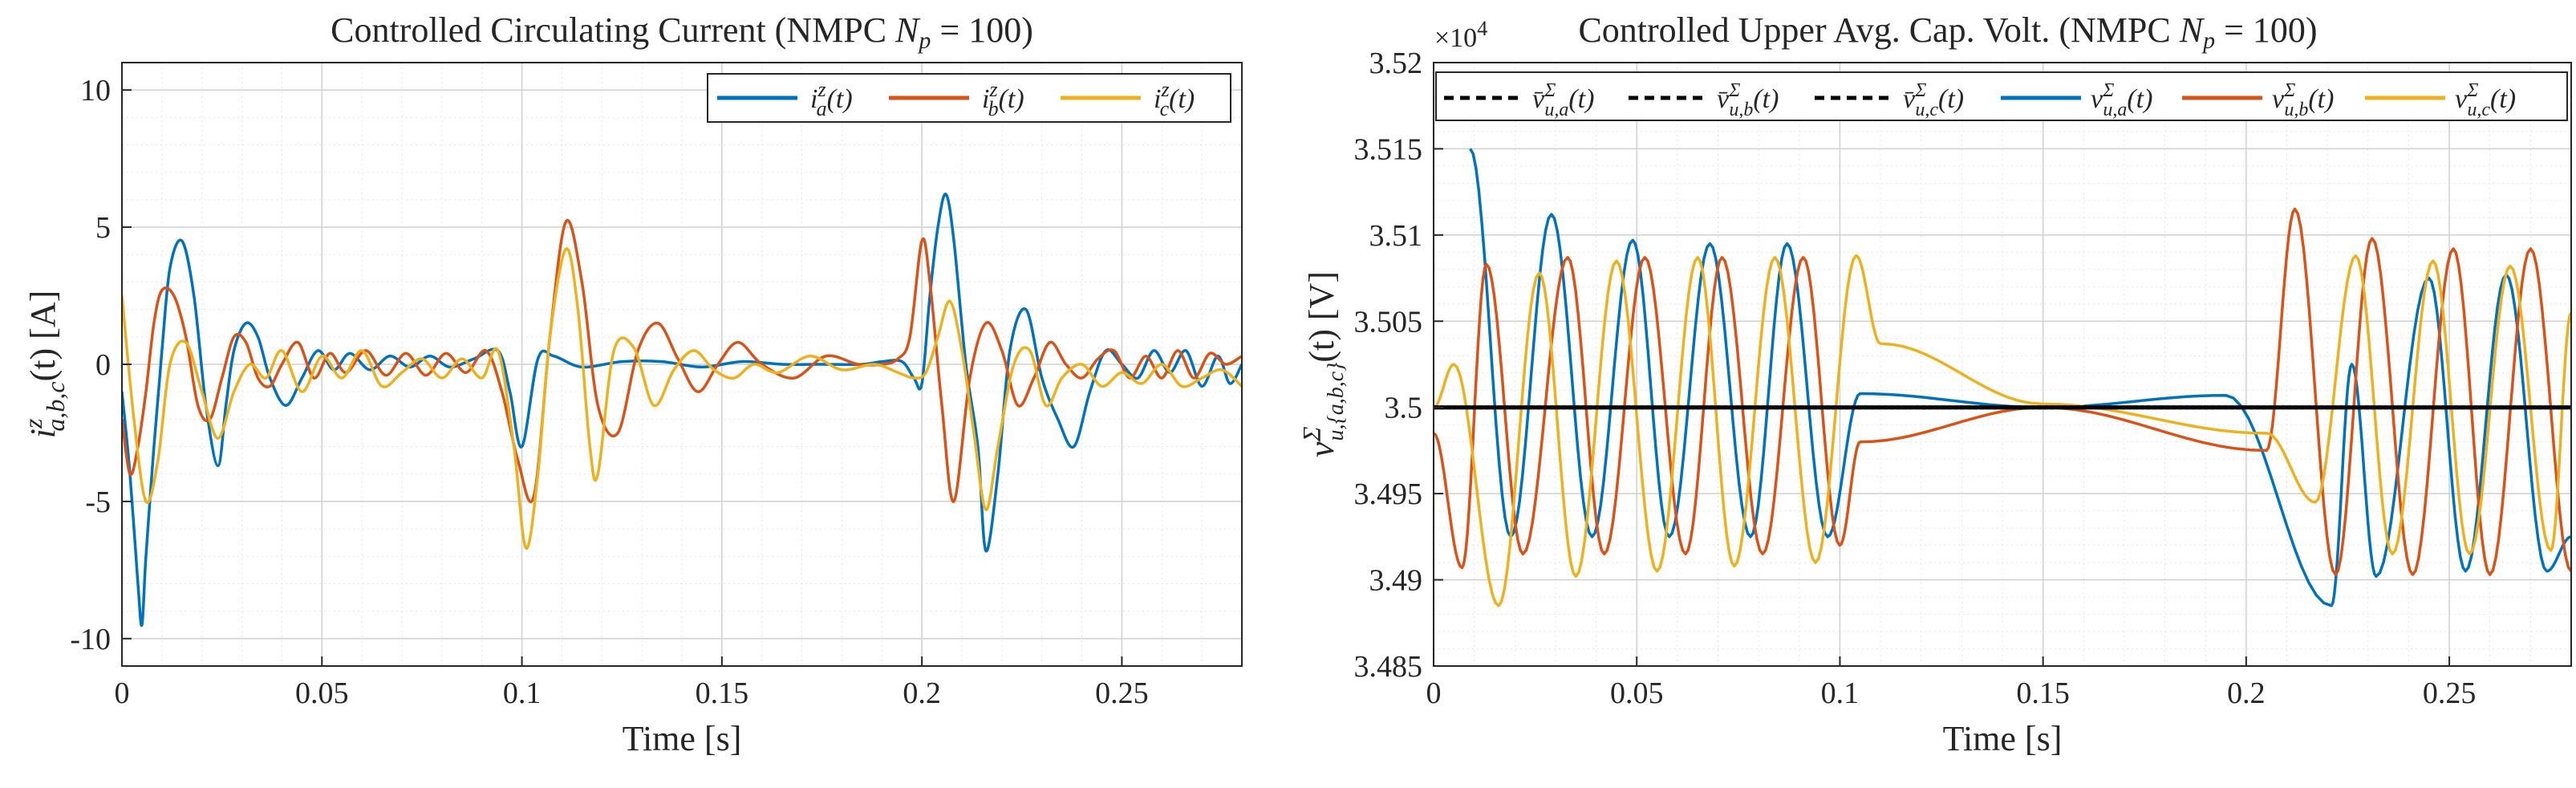  I want to click on right-y-tick-label: 3.485, so click(1388, 667).